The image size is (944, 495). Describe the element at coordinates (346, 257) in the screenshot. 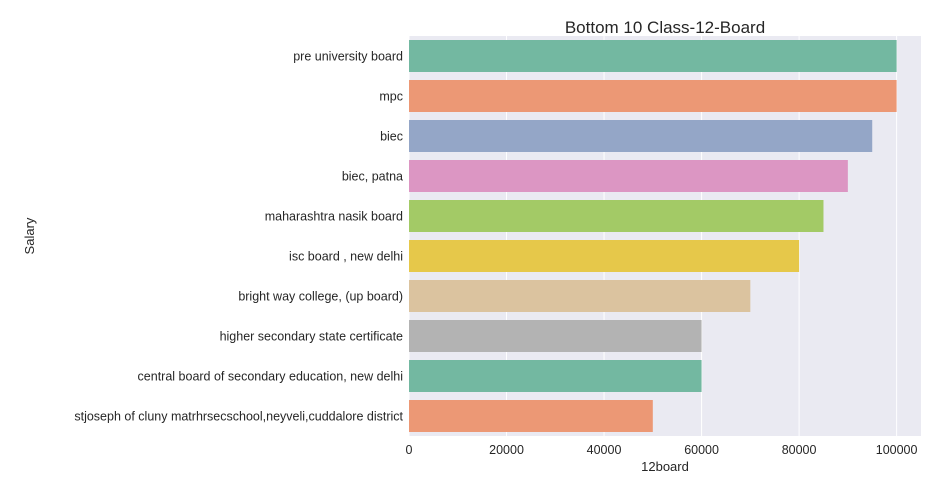

I see `category-label: isc board , new delhi` at that location.